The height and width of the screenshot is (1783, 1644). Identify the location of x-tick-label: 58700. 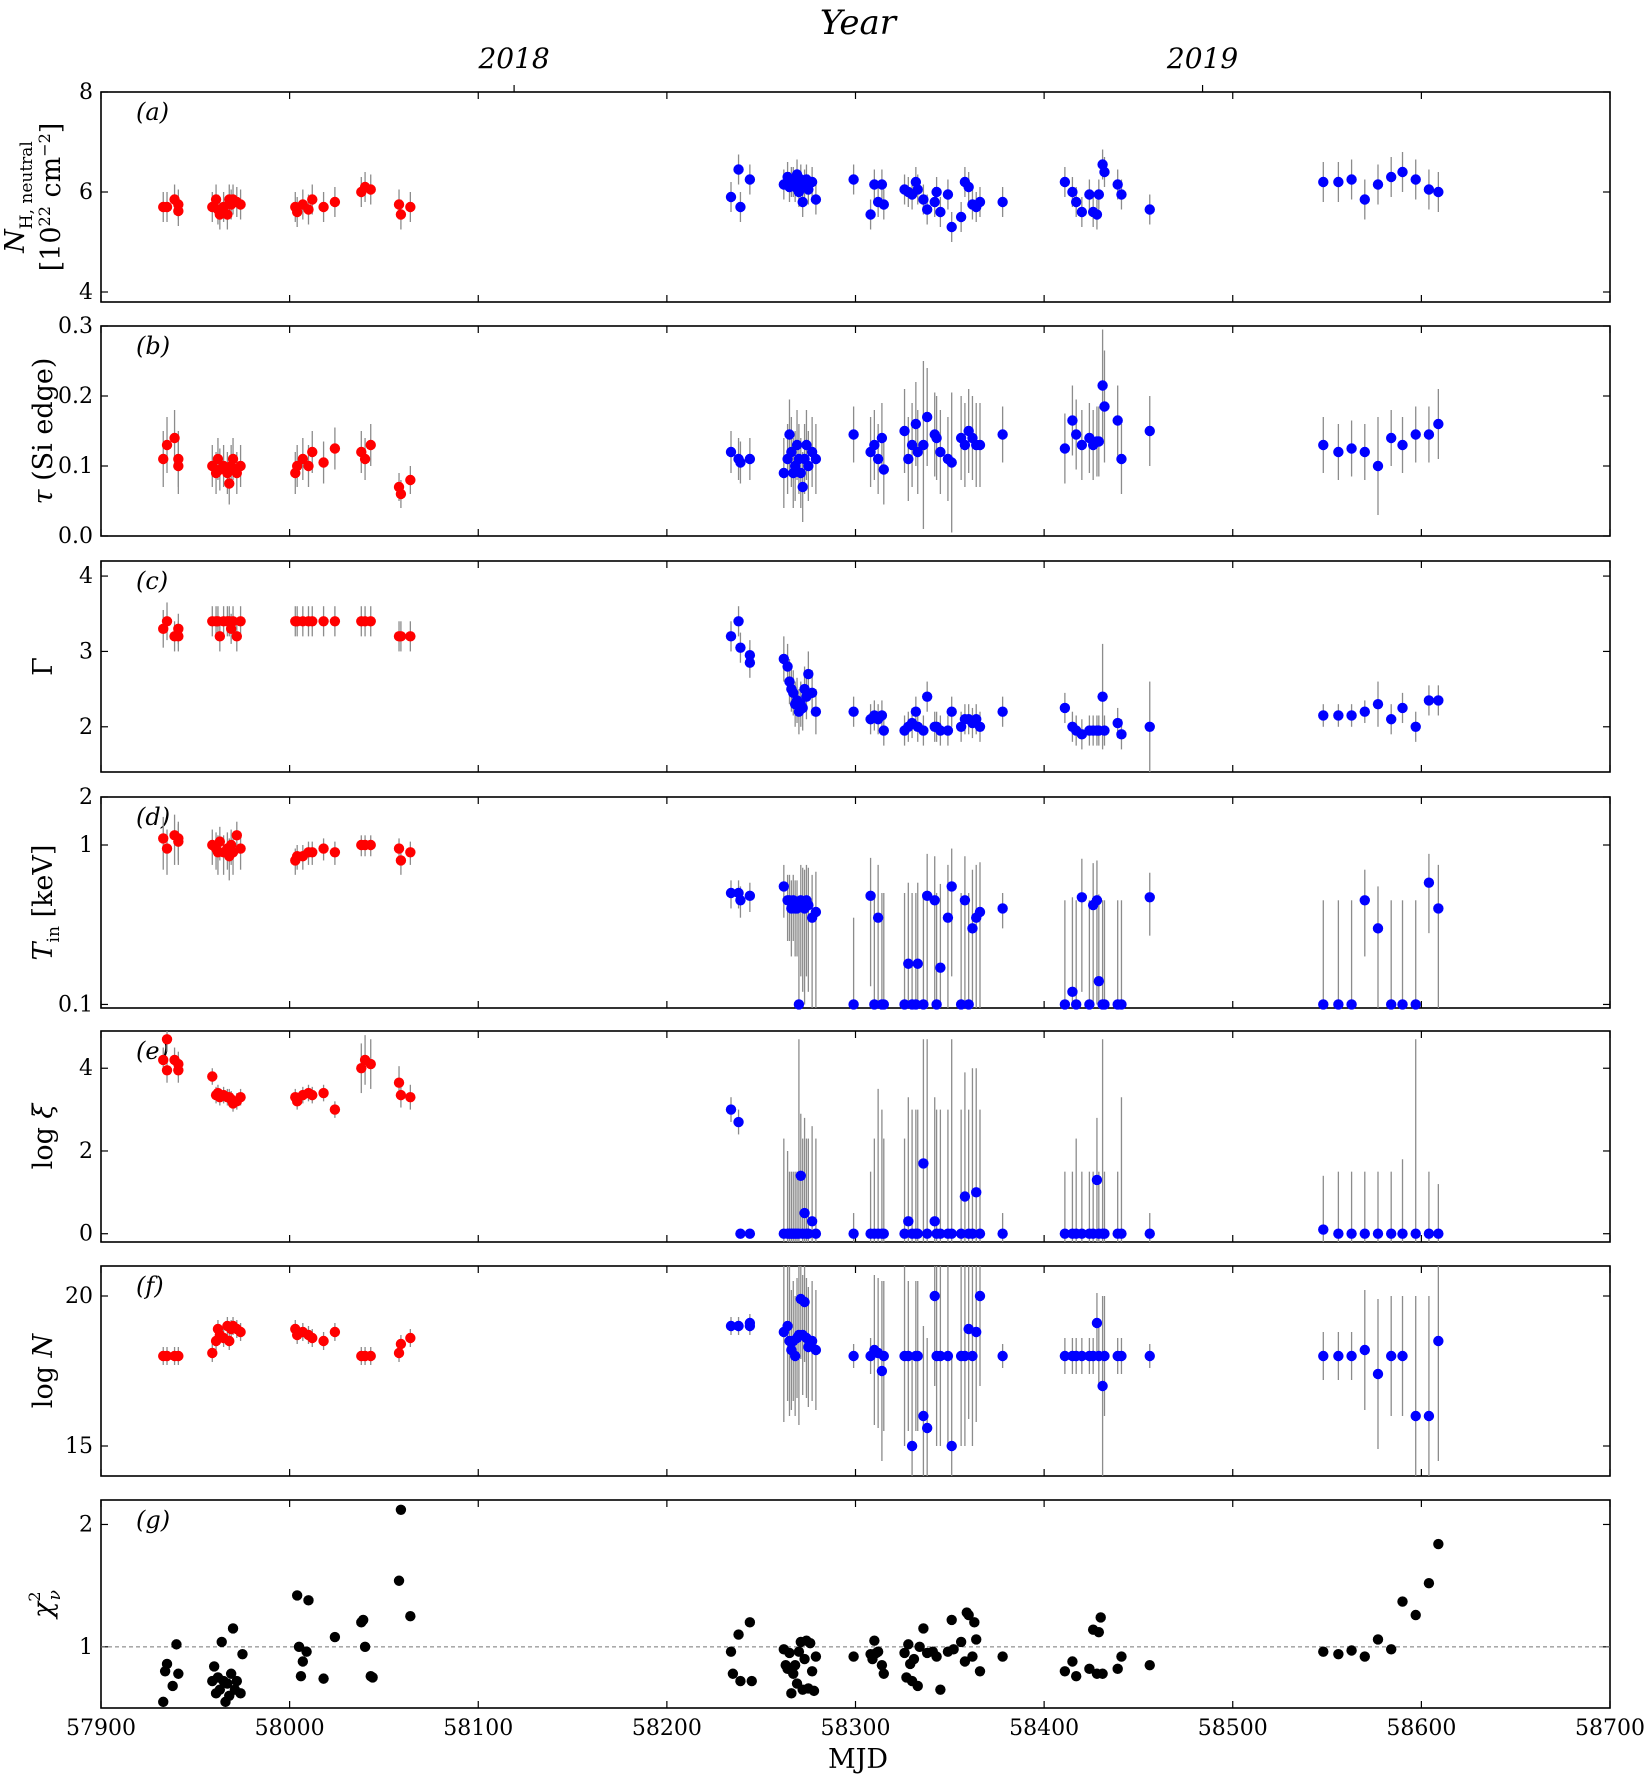
(1609, 1728).